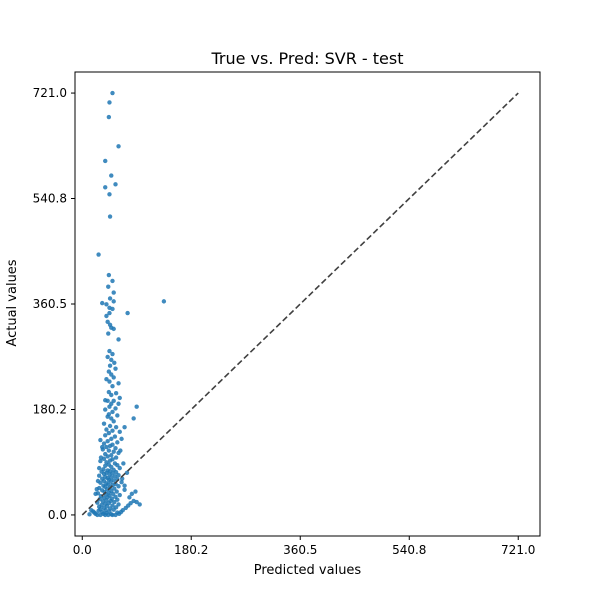 This screenshot has height=600, width=600. I want to click on x-tick-label: 721.0, so click(518, 550).